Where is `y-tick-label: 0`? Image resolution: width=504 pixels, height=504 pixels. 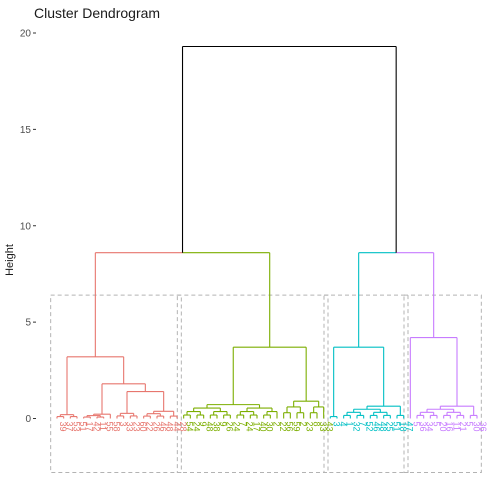
y-tick-label: 0 is located at coordinates (28, 419).